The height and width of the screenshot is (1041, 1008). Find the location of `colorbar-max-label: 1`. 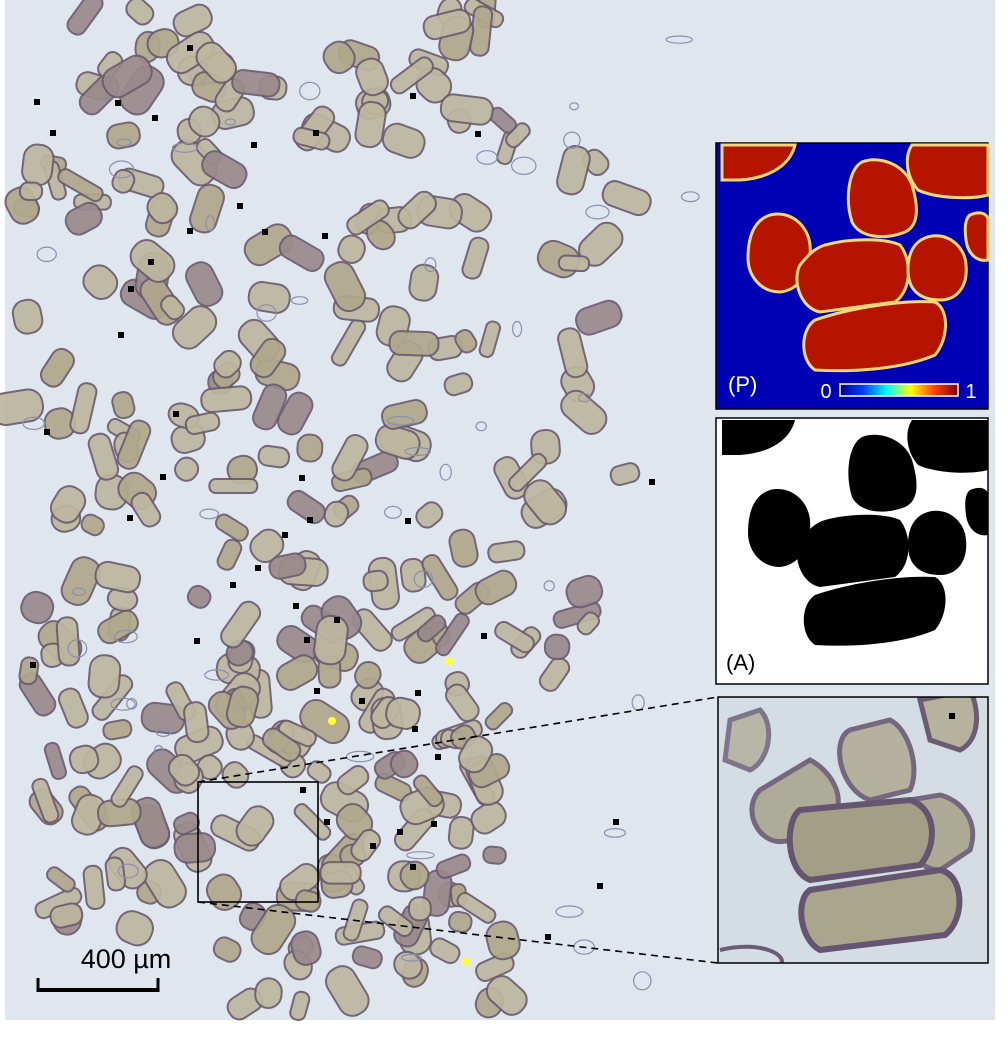

colorbar-max-label: 1 is located at coordinates (970, 392).